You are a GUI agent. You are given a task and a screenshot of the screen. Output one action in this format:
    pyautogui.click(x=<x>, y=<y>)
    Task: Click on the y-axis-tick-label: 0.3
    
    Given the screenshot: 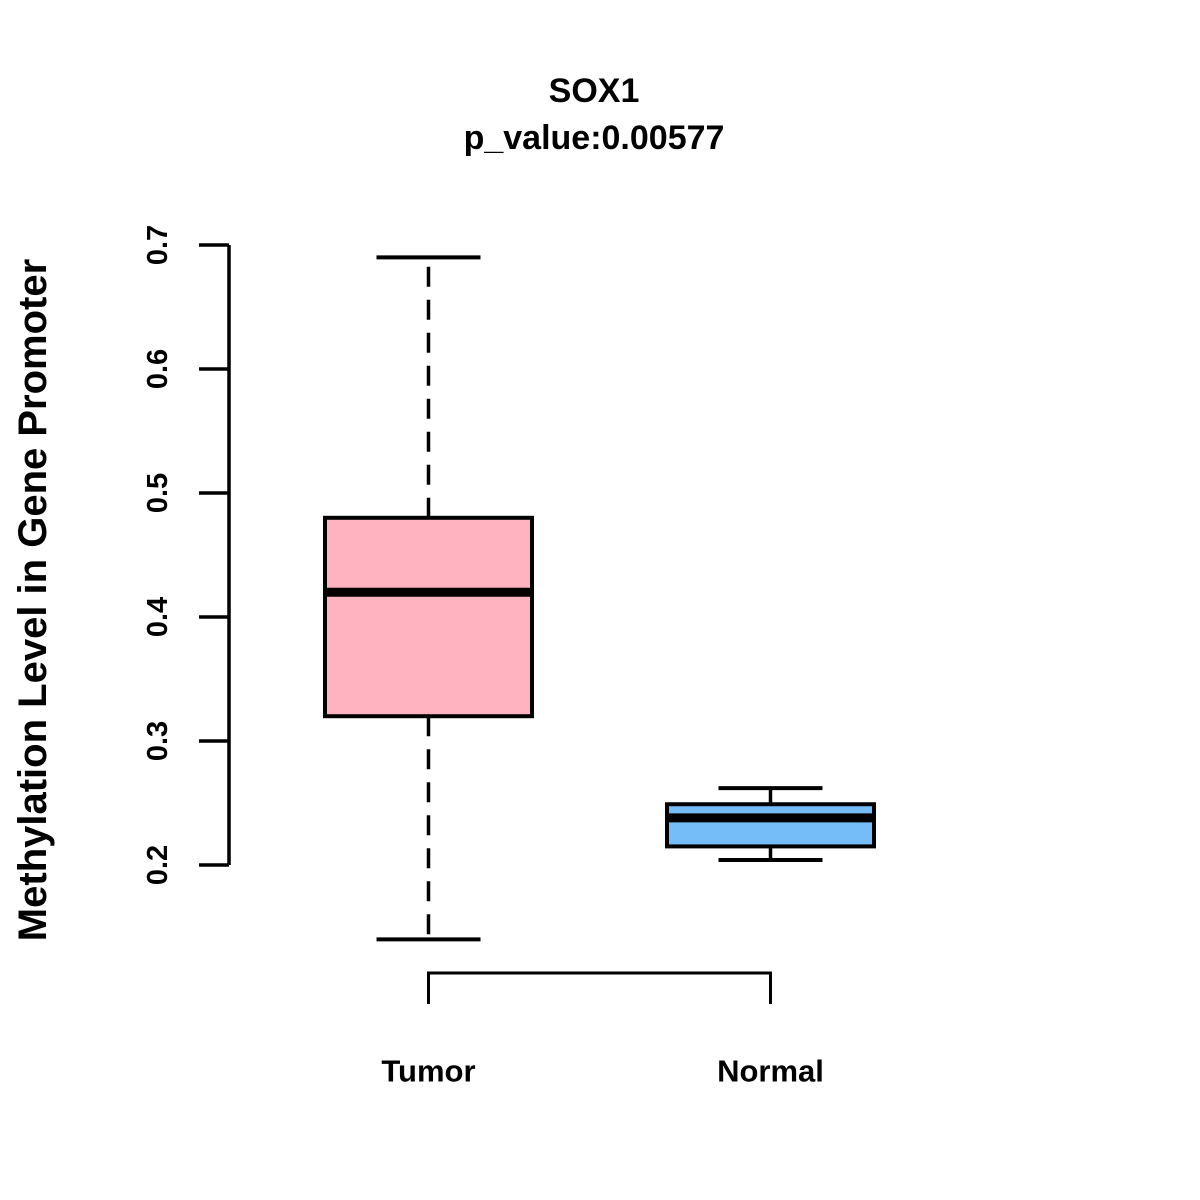 What is the action you would take?
    pyautogui.click(x=158, y=741)
    